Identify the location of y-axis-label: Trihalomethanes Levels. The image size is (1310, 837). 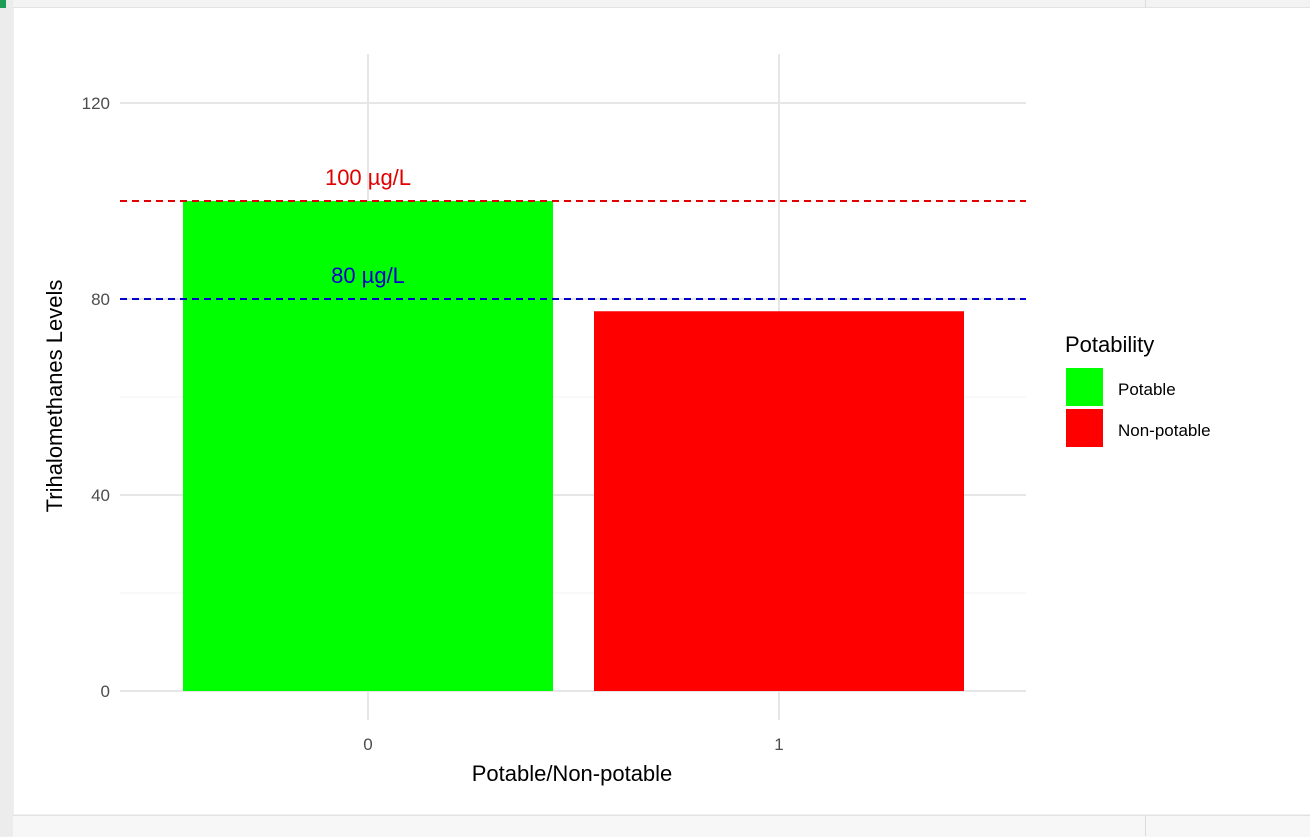
(54, 396).